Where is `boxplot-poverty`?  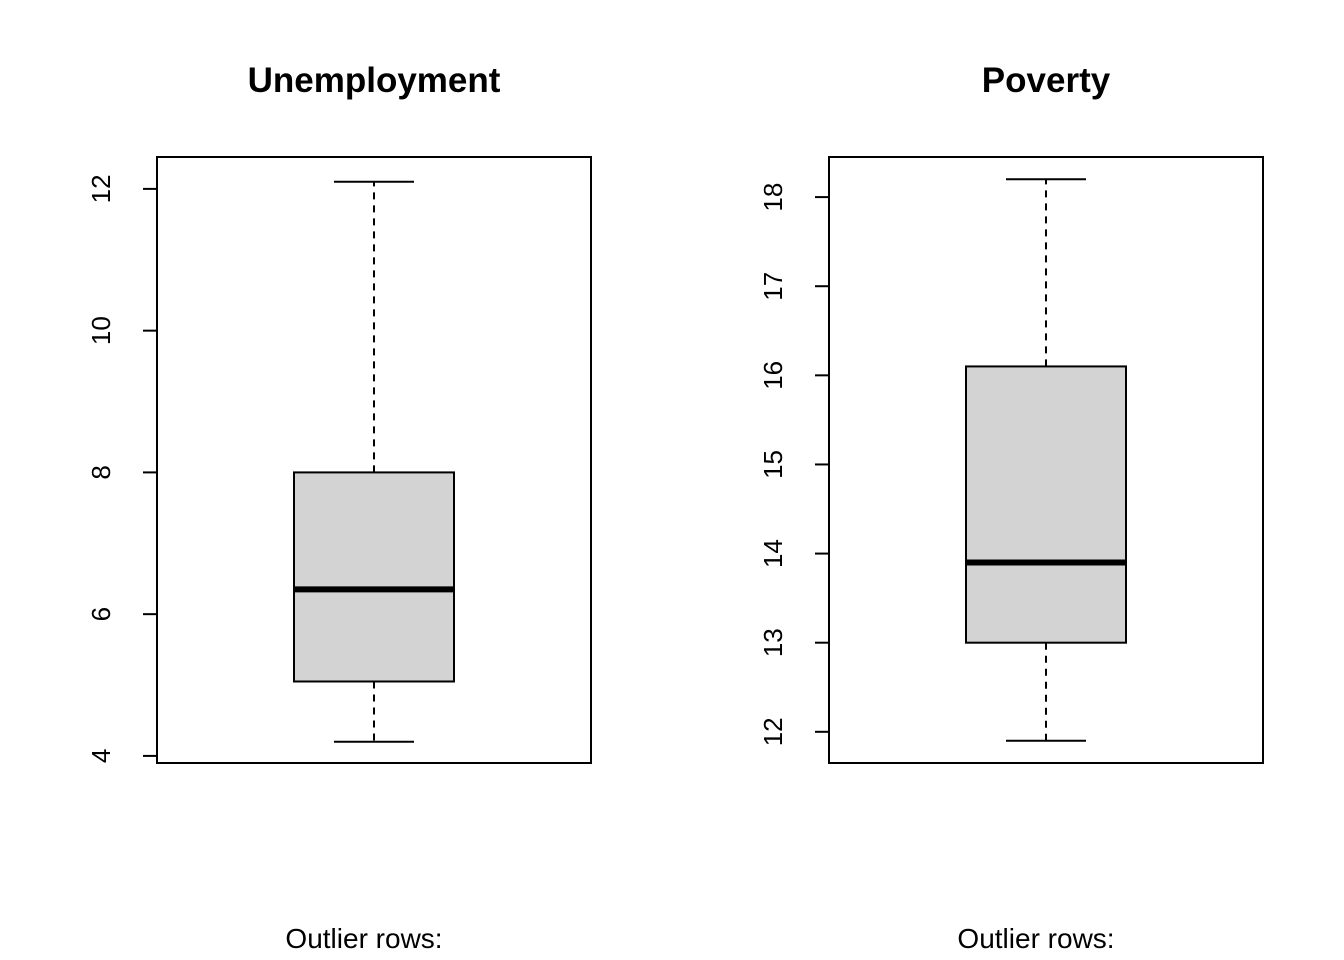 boxplot-poverty is located at coordinates (1046, 460).